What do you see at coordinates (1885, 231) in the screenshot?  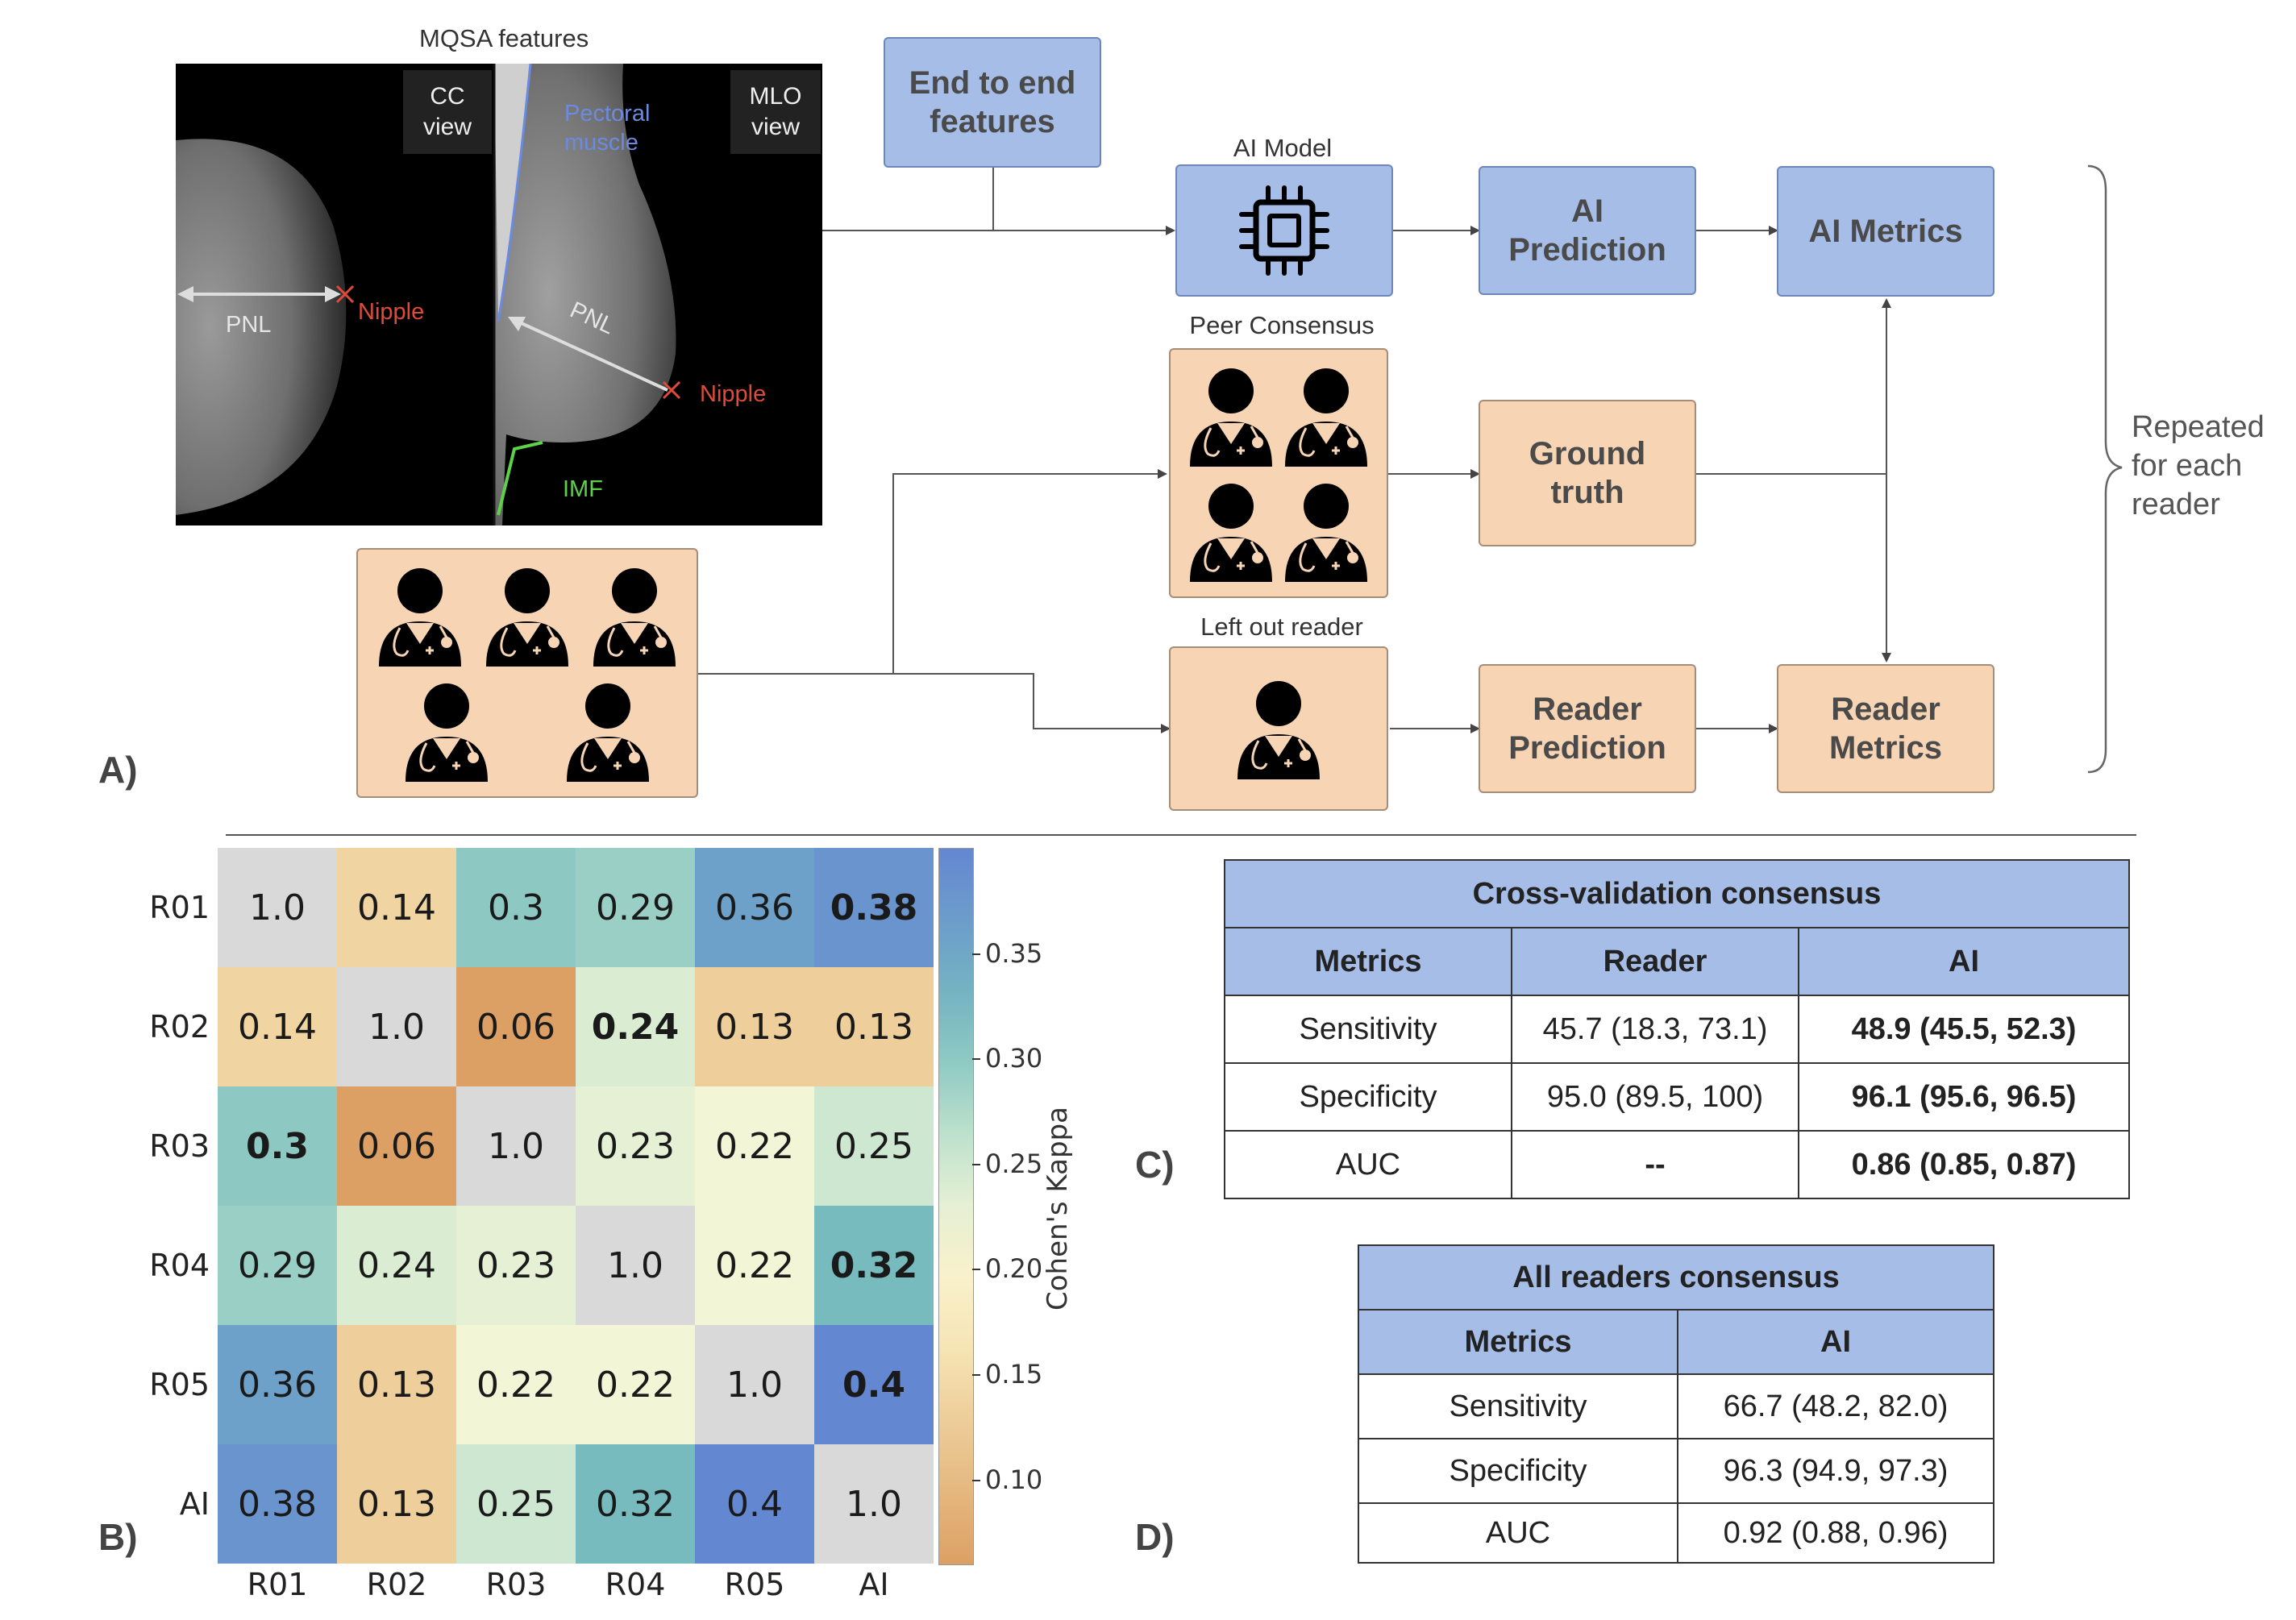 I see `ai-metrics-label: AI Metrics` at bounding box center [1885, 231].